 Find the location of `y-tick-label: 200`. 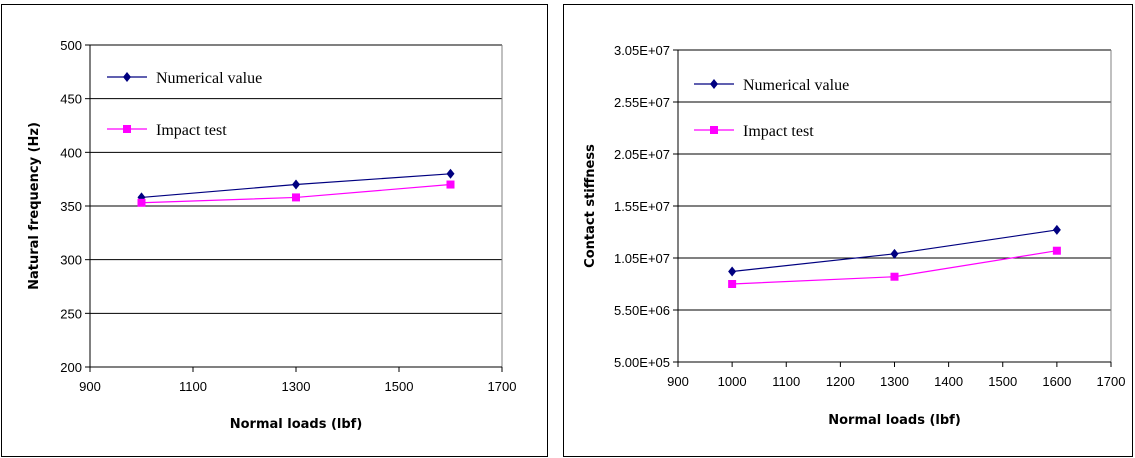

y-tick-label: 200 is located at coordinates (71, 367).